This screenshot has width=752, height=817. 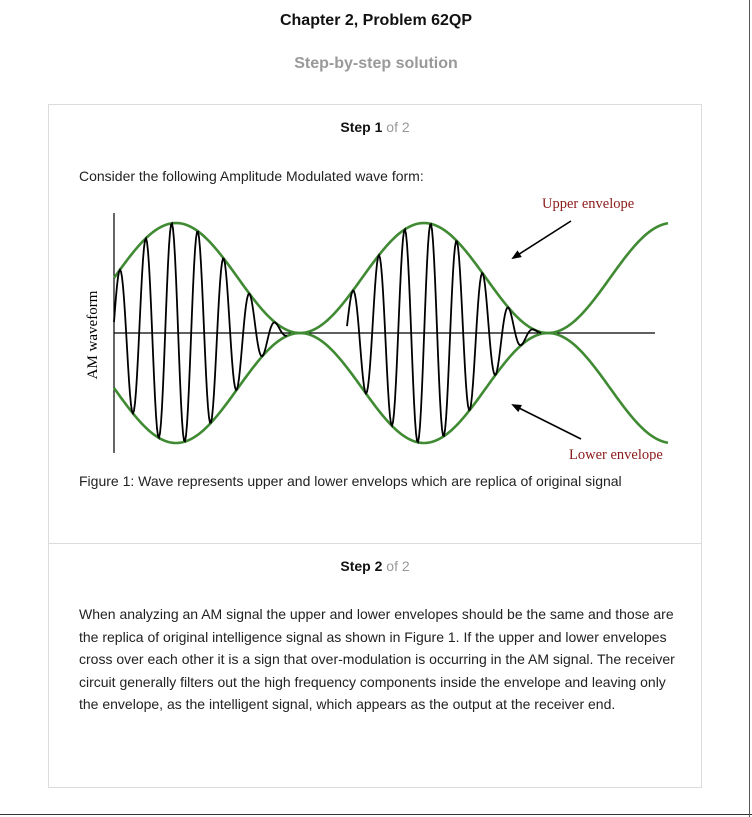 What do you see at coordinates (390, 388) in the screenshot?
I see `lower-envelope-curve` at bounding box center [390, 388].